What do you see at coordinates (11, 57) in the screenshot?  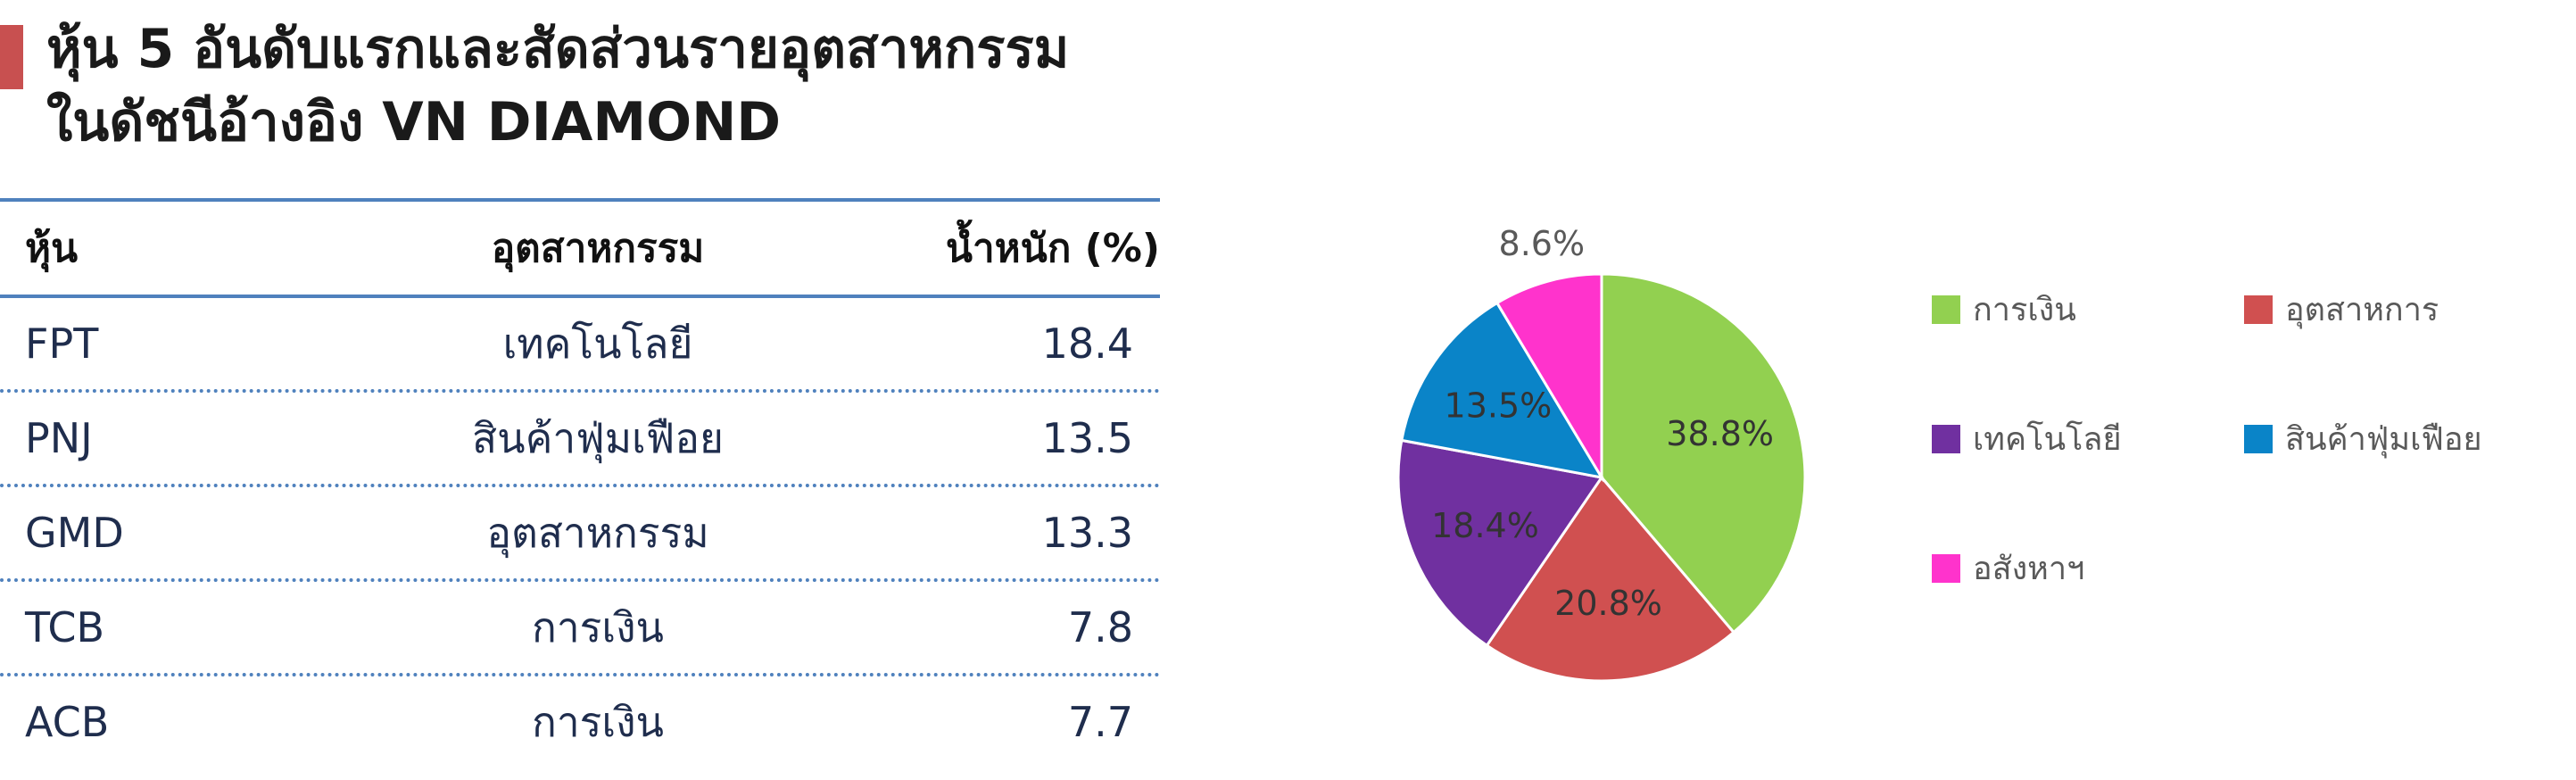 I see `title-accent-bar` at bounding box center [11, 57].